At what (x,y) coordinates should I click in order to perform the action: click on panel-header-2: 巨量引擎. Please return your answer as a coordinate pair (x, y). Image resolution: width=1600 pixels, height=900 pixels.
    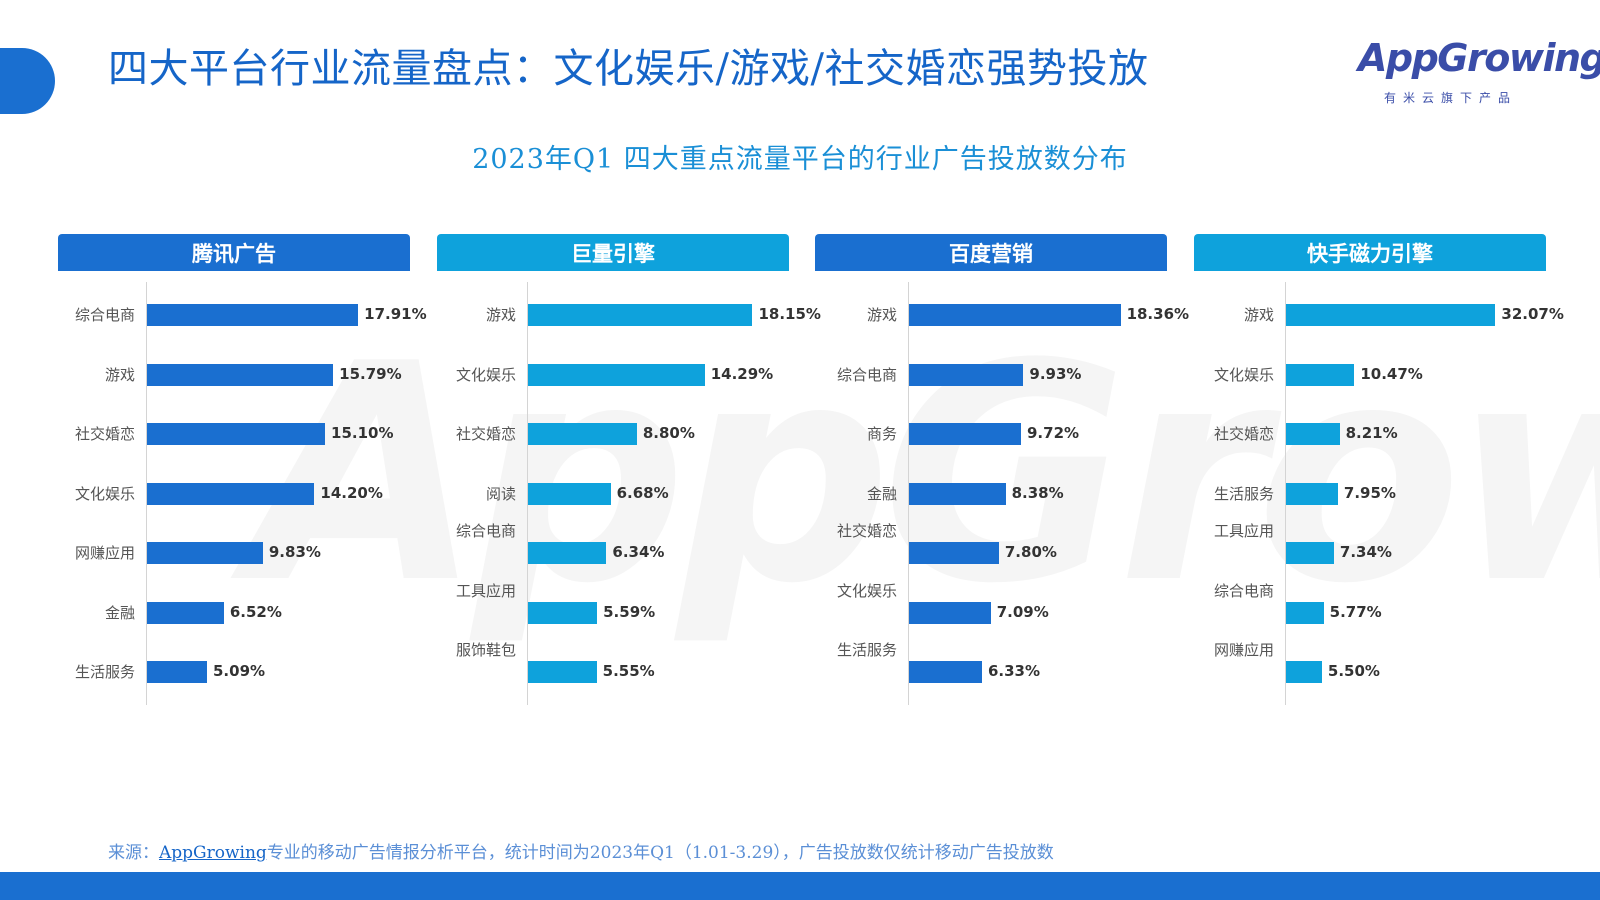
    Looking at the image, I should click on (613, 252).